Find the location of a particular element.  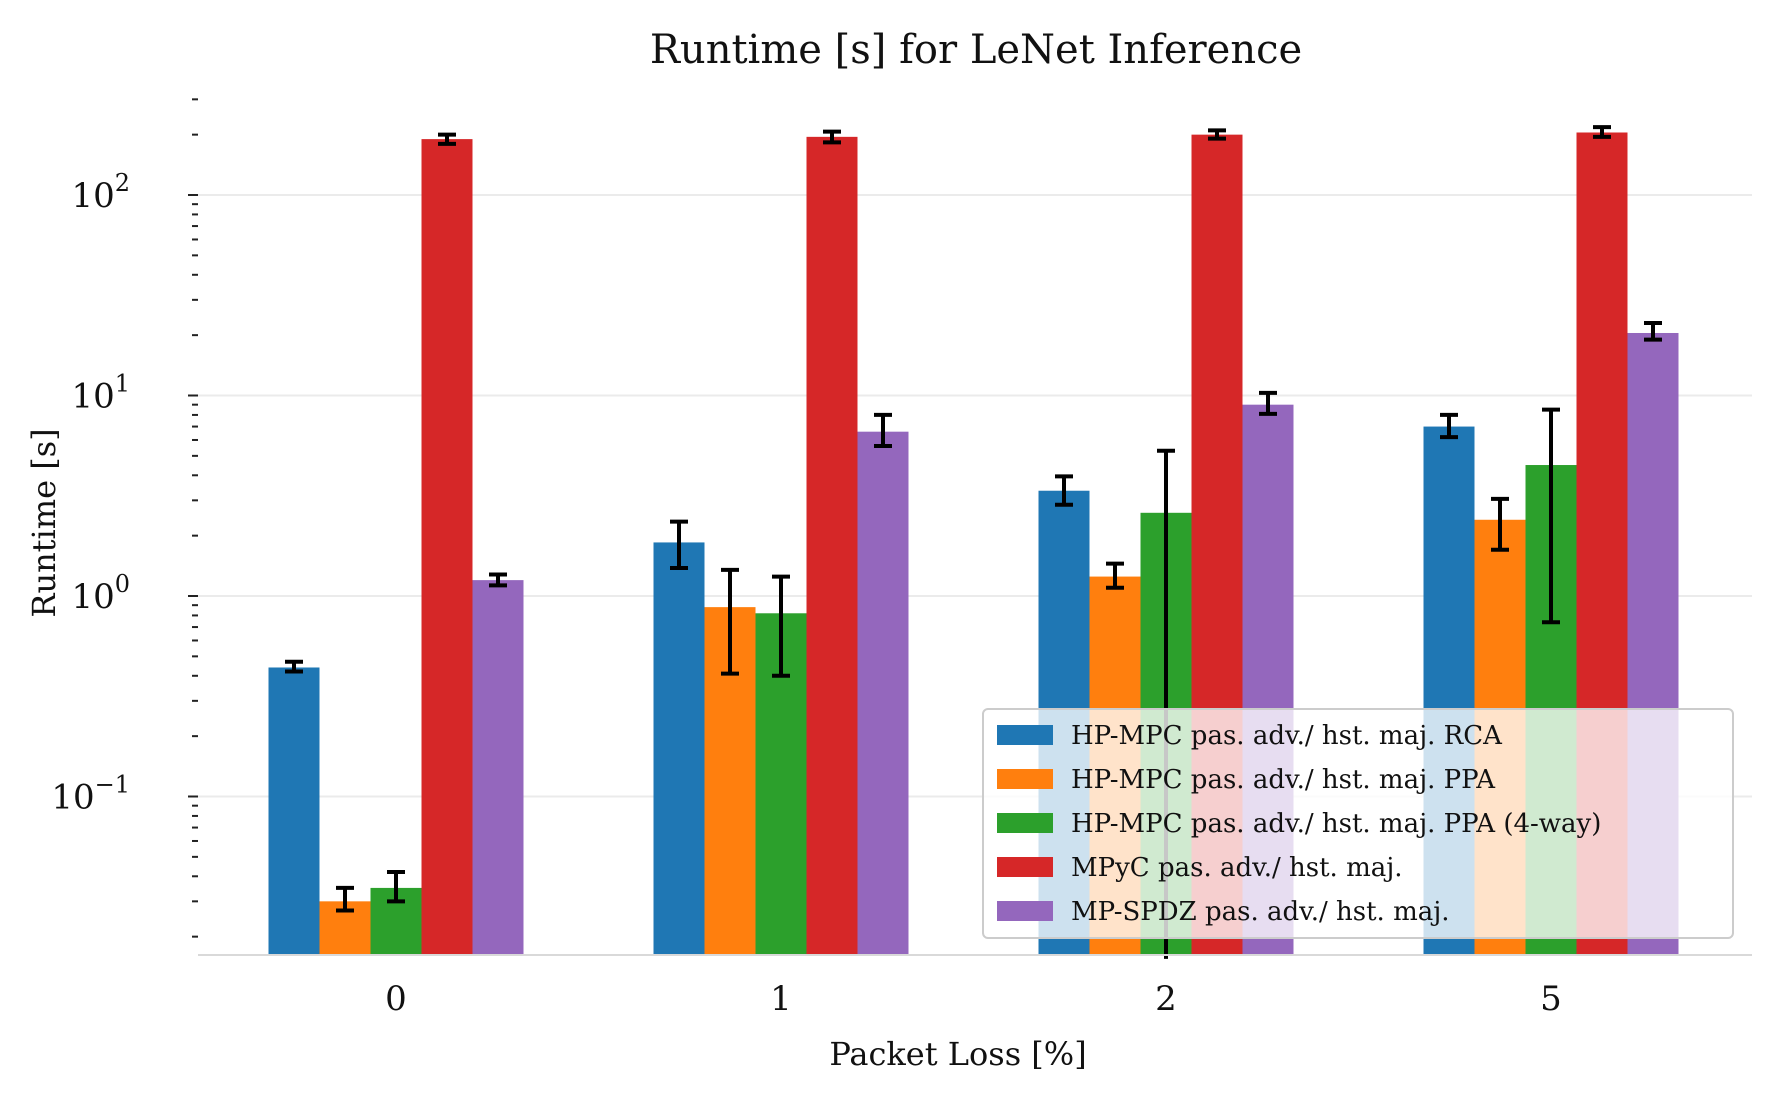

y-tick-label: 10¹ is located at coordinates (100, 393).